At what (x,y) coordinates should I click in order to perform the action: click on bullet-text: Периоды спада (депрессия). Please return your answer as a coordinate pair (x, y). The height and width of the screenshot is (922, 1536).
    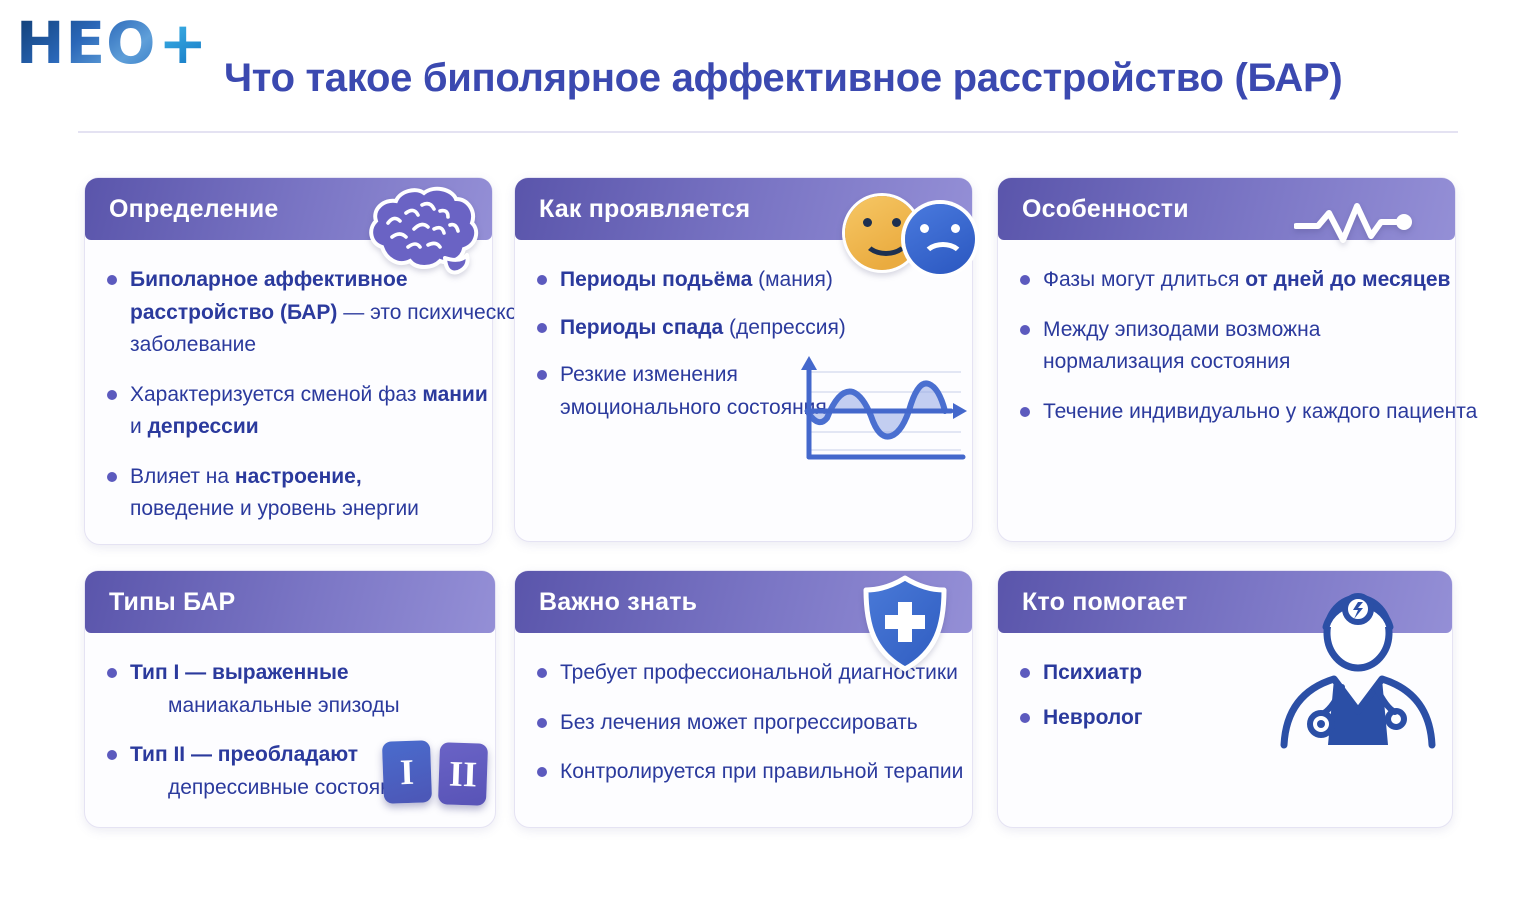
    Looking at the image, I should click on (703, 327).